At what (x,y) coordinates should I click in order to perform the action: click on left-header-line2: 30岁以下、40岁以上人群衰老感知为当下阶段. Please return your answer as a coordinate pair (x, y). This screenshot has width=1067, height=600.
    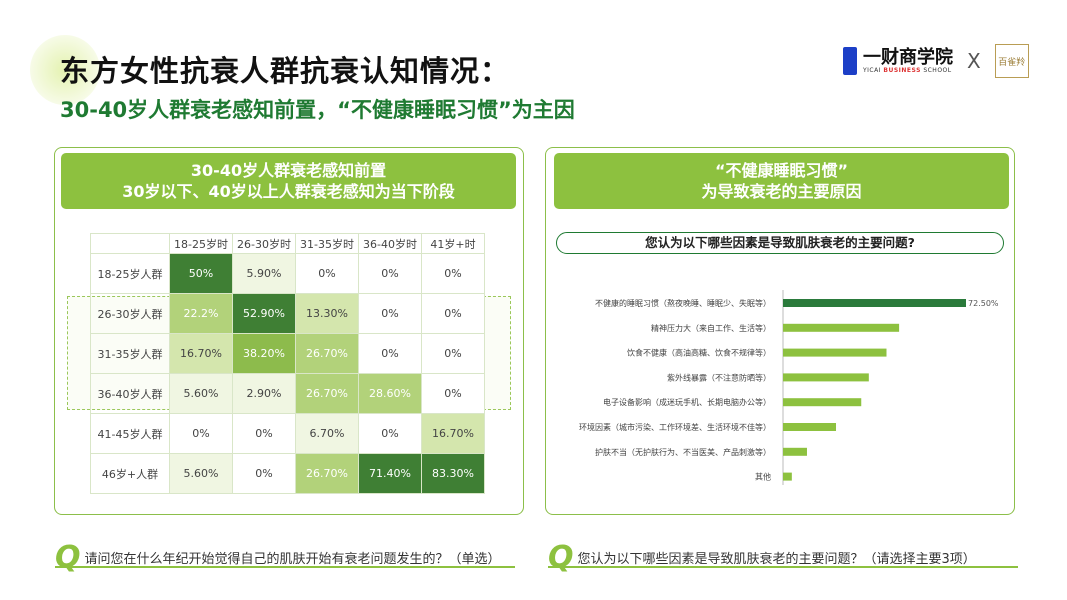
    Looking at the image, I should click on (288, 191).